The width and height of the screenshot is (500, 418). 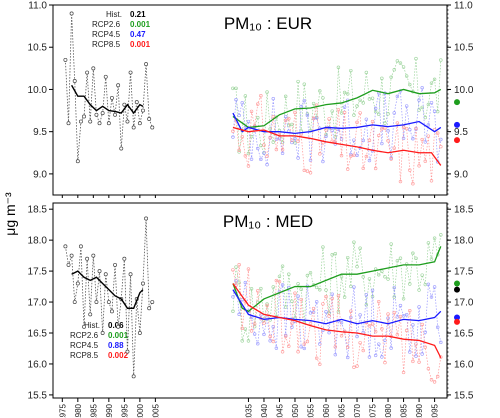 What do you see at coordinates (464, 48) in the screenshot?
I see `y-tick-label-right: 10.5` at bounding box center [464, 48].